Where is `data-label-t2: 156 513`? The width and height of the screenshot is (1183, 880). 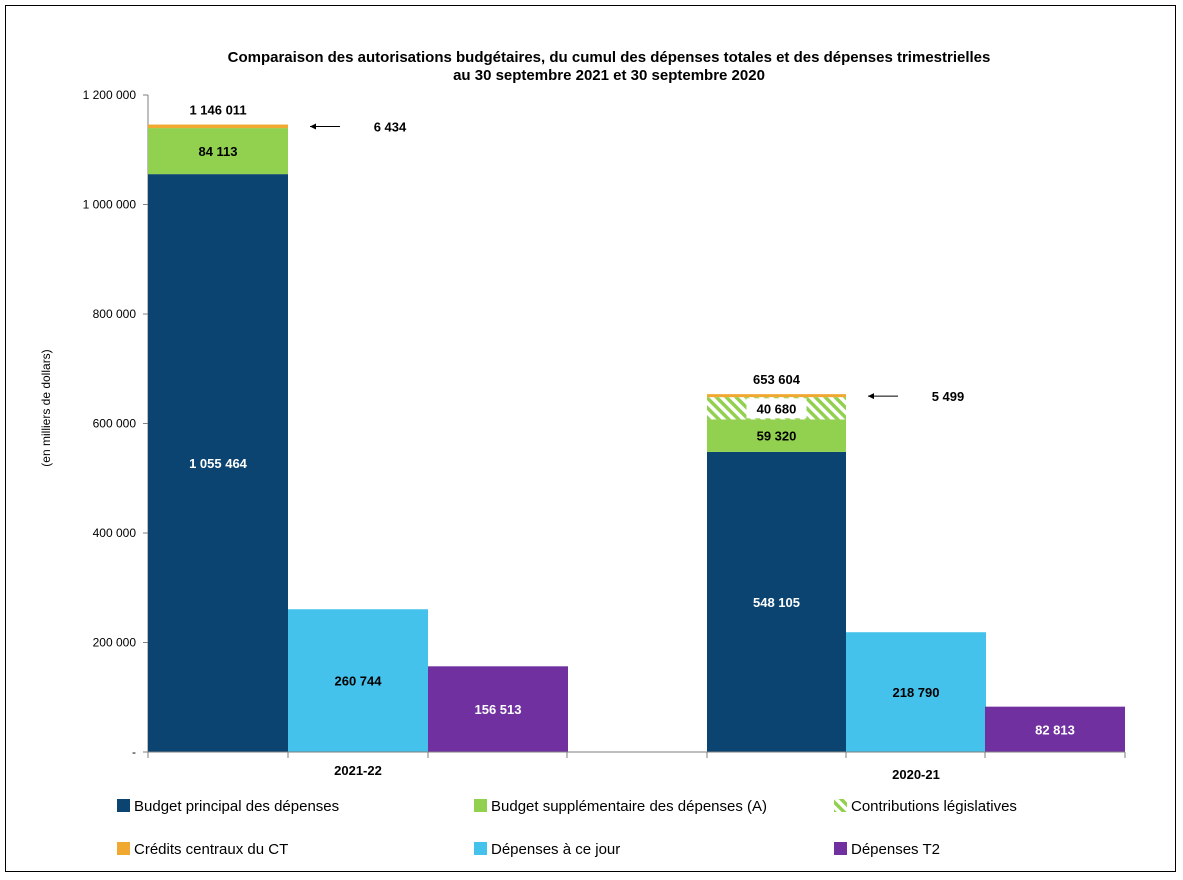 data-label-t2: 156 513 is located at coordinates (498, 709).